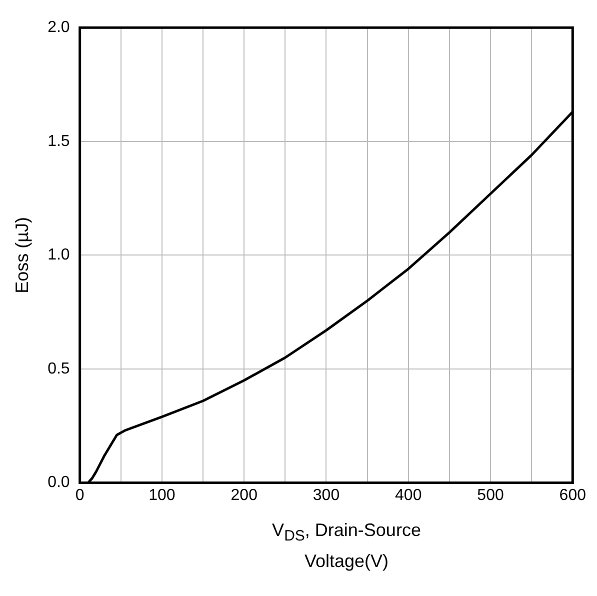 This screenshot has width=597, height=596. Describe the element at coordinates (162, 495) in the screenshot. I see `x-tick-label: 100` at that location.